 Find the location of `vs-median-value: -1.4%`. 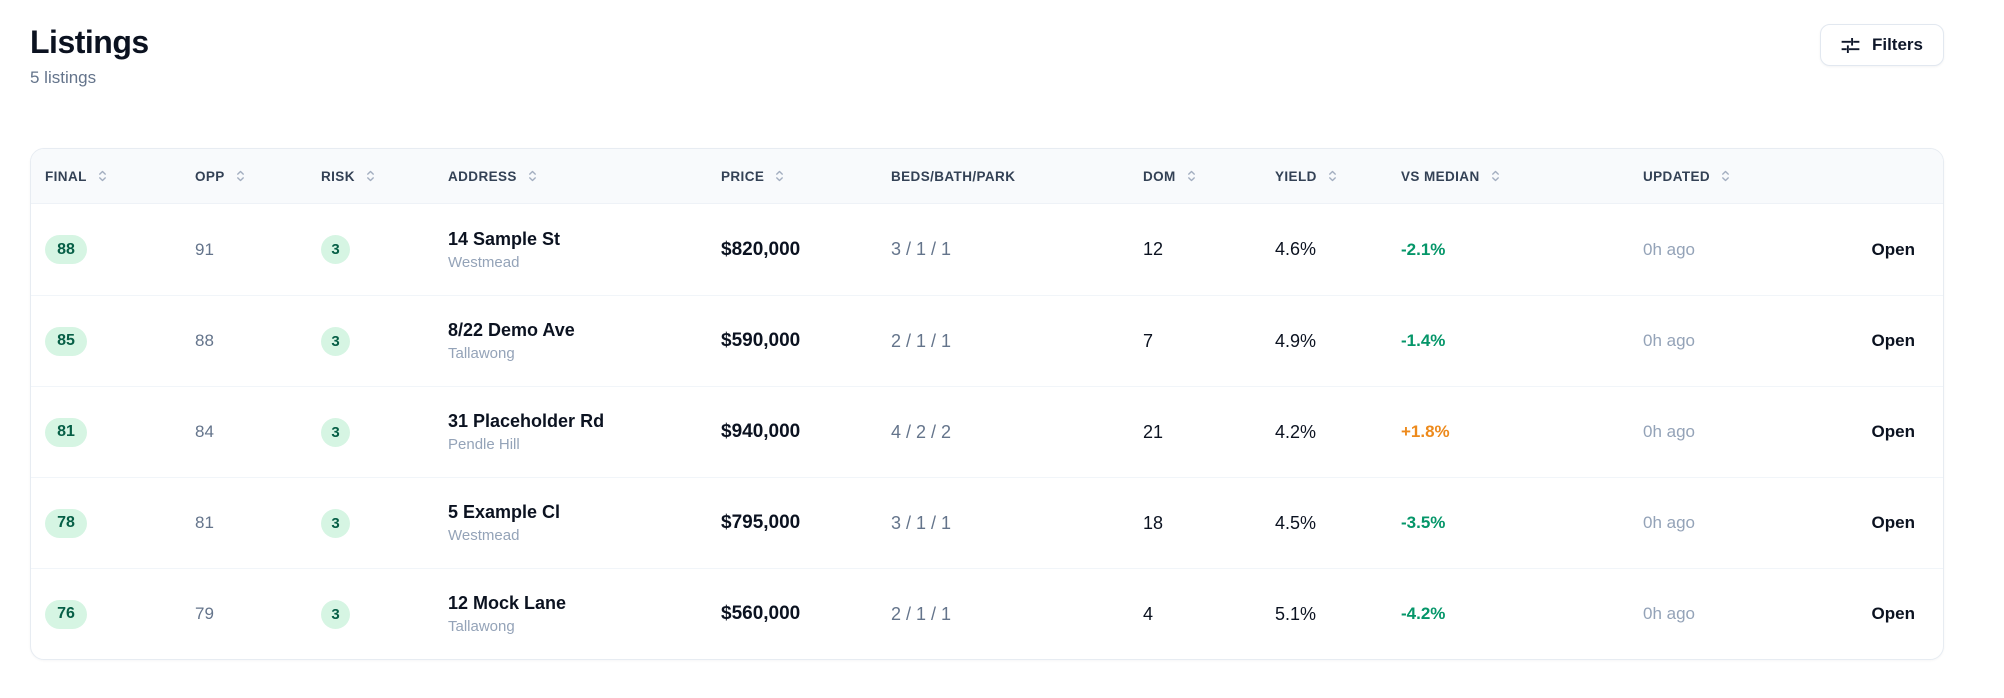

vs-median-value: -1.4% is located at coordinates (1423, 340).